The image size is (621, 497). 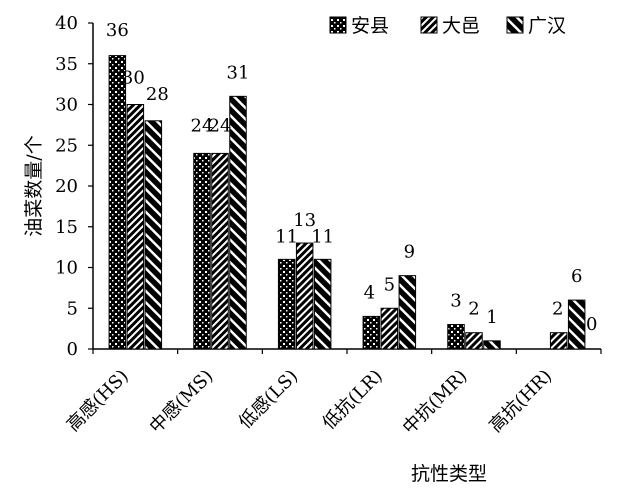 I want to click on data-label: 9, so click(x=409, y=252).